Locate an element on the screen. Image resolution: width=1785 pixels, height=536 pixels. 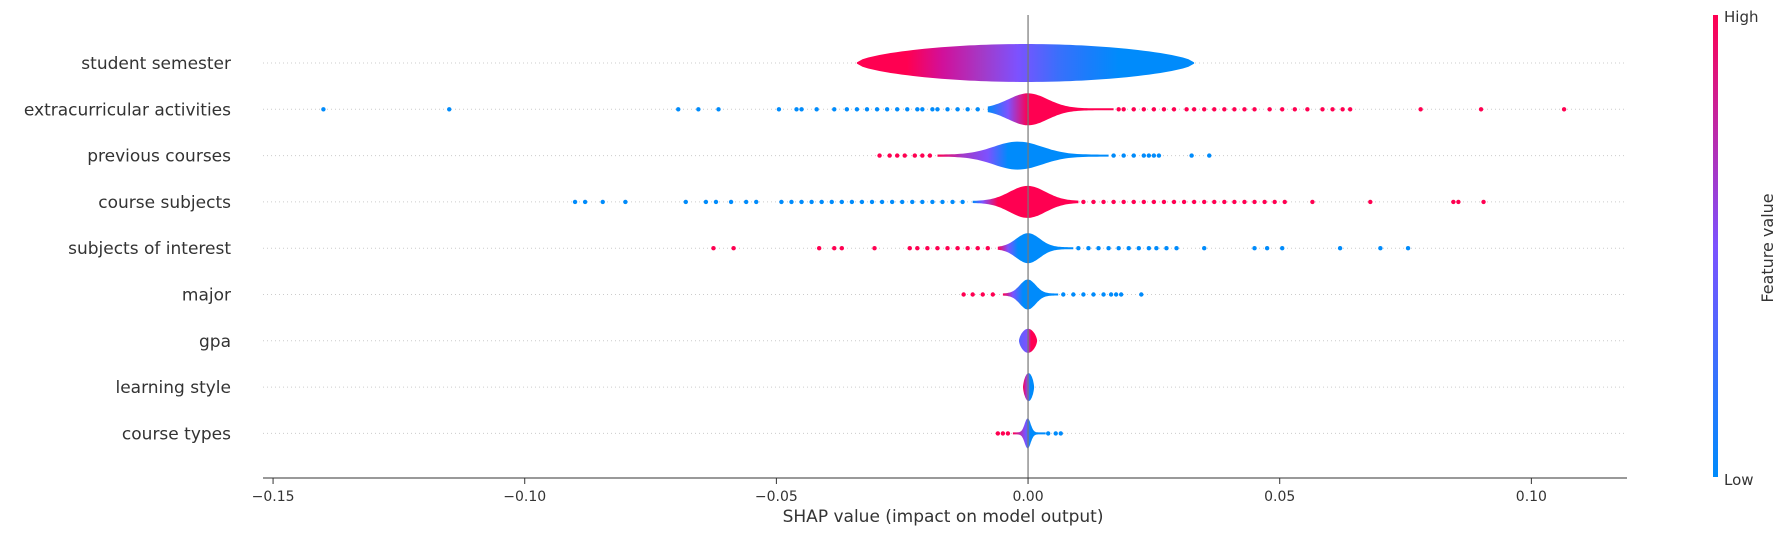
feature-label: course types is located at coordinates (176, 434).